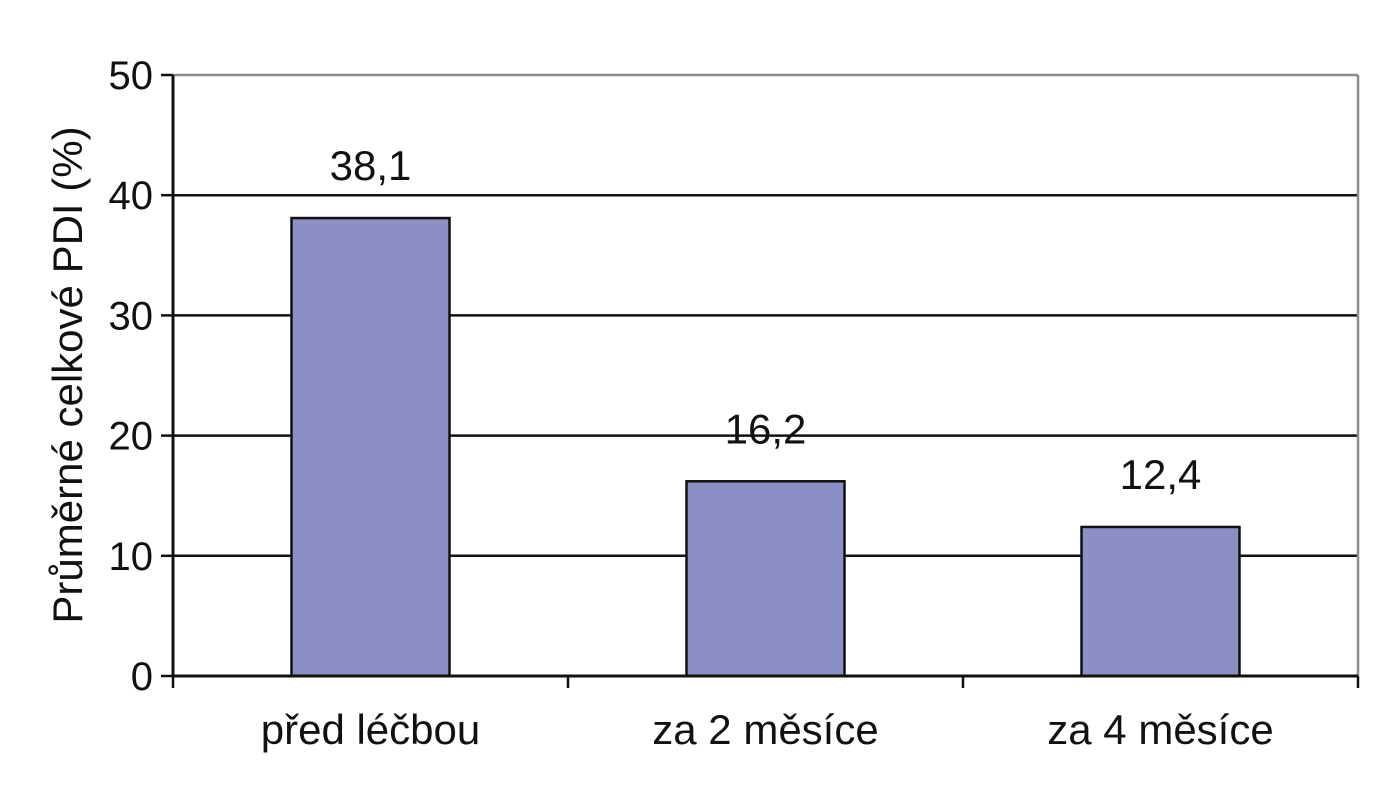  What do you see at coordinates (131, 196) in the screenshot?
I see `y-tick-label: 40` at bounding box center [131, 196].